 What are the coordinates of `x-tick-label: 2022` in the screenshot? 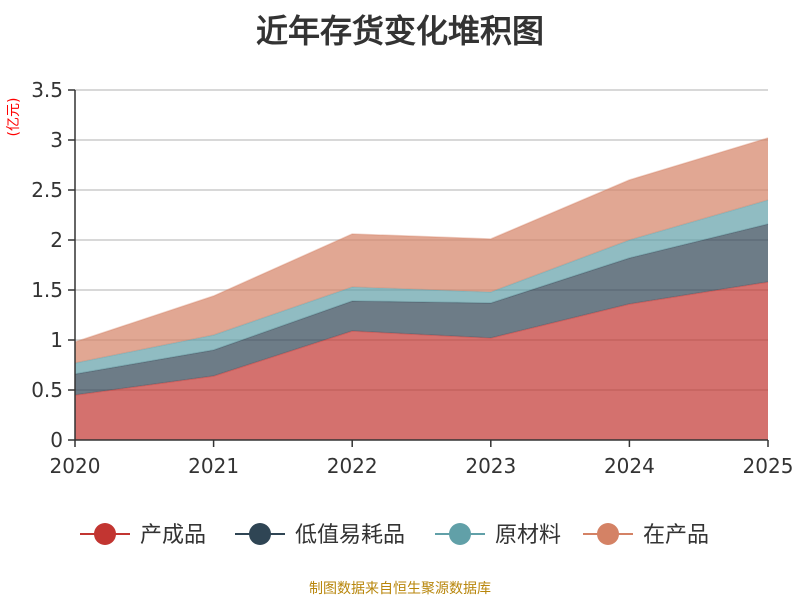 It's located at (352, 466).